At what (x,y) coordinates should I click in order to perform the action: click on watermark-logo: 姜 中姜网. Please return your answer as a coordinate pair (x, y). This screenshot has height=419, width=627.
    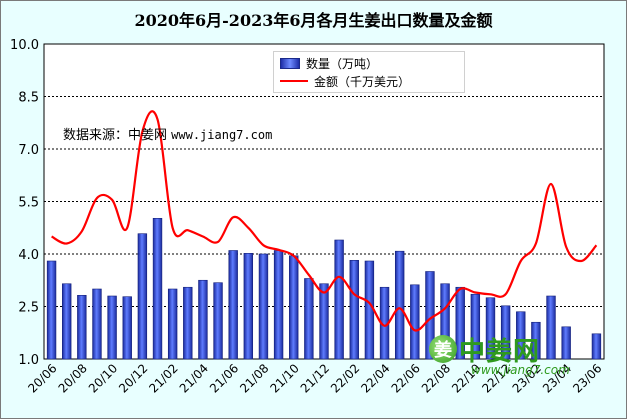
    Looking at the image, I should click on (484, 350).